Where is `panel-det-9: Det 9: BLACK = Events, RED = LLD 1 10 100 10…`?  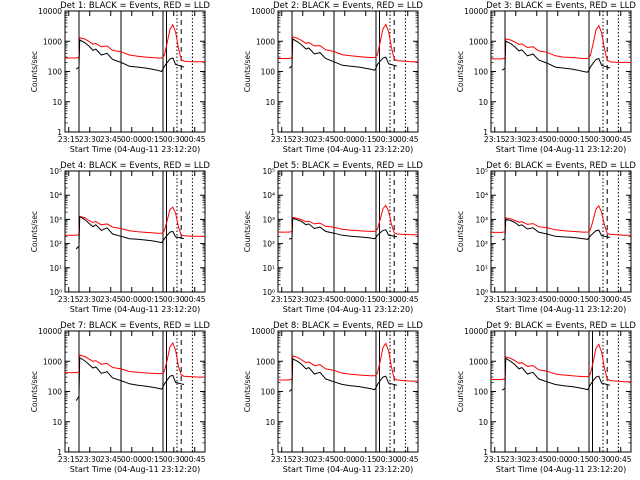
panel-det-9: Det 9: BLACK = Events, RED = LLD 1 10 100 10… is located at coordinates (546, 397).